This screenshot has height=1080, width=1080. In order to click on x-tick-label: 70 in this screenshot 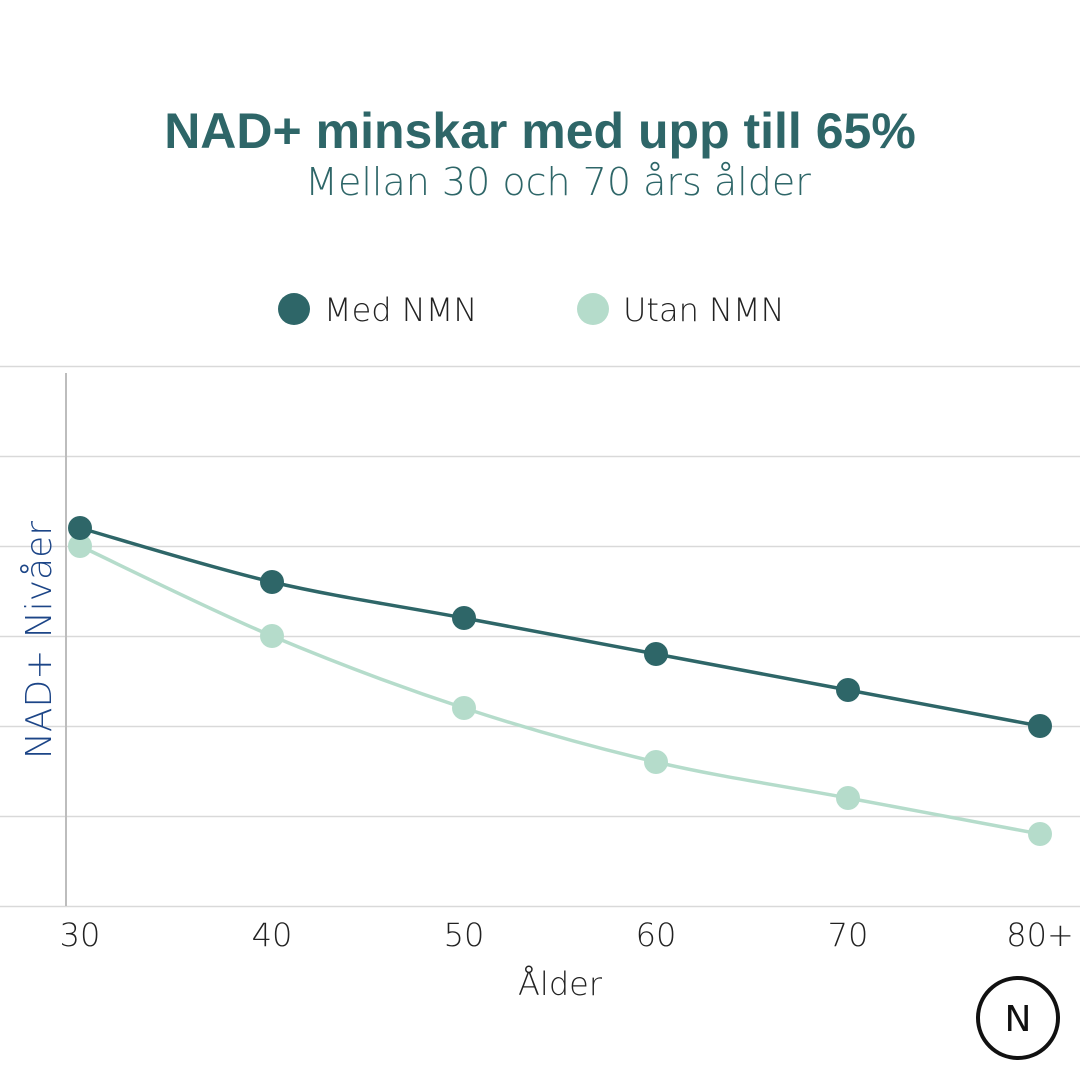, I will do `click(848, 935)`.